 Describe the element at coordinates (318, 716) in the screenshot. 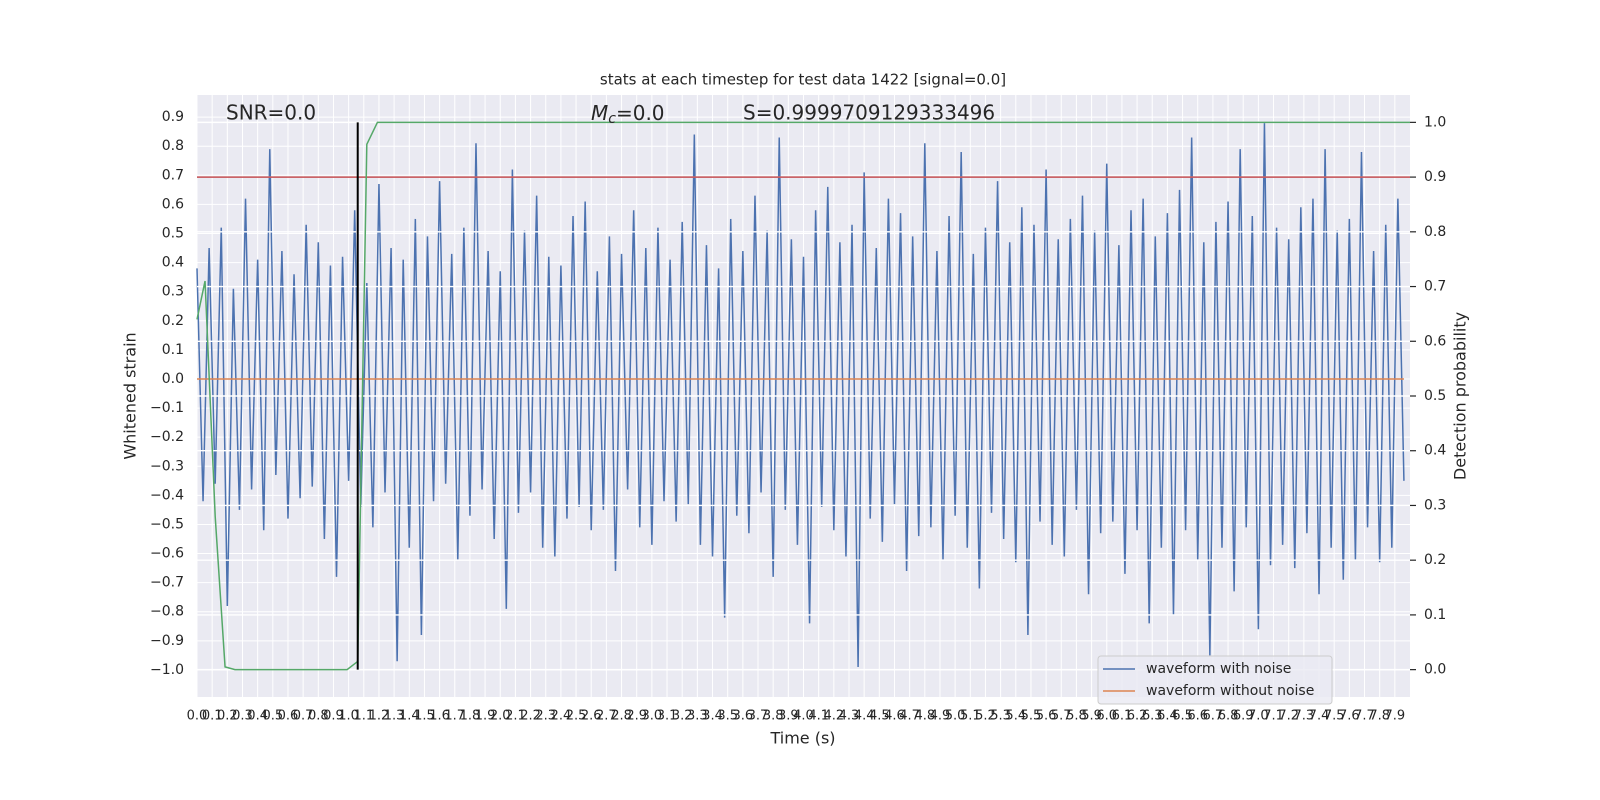

I see `x-tick-label: 0.8` at that location.